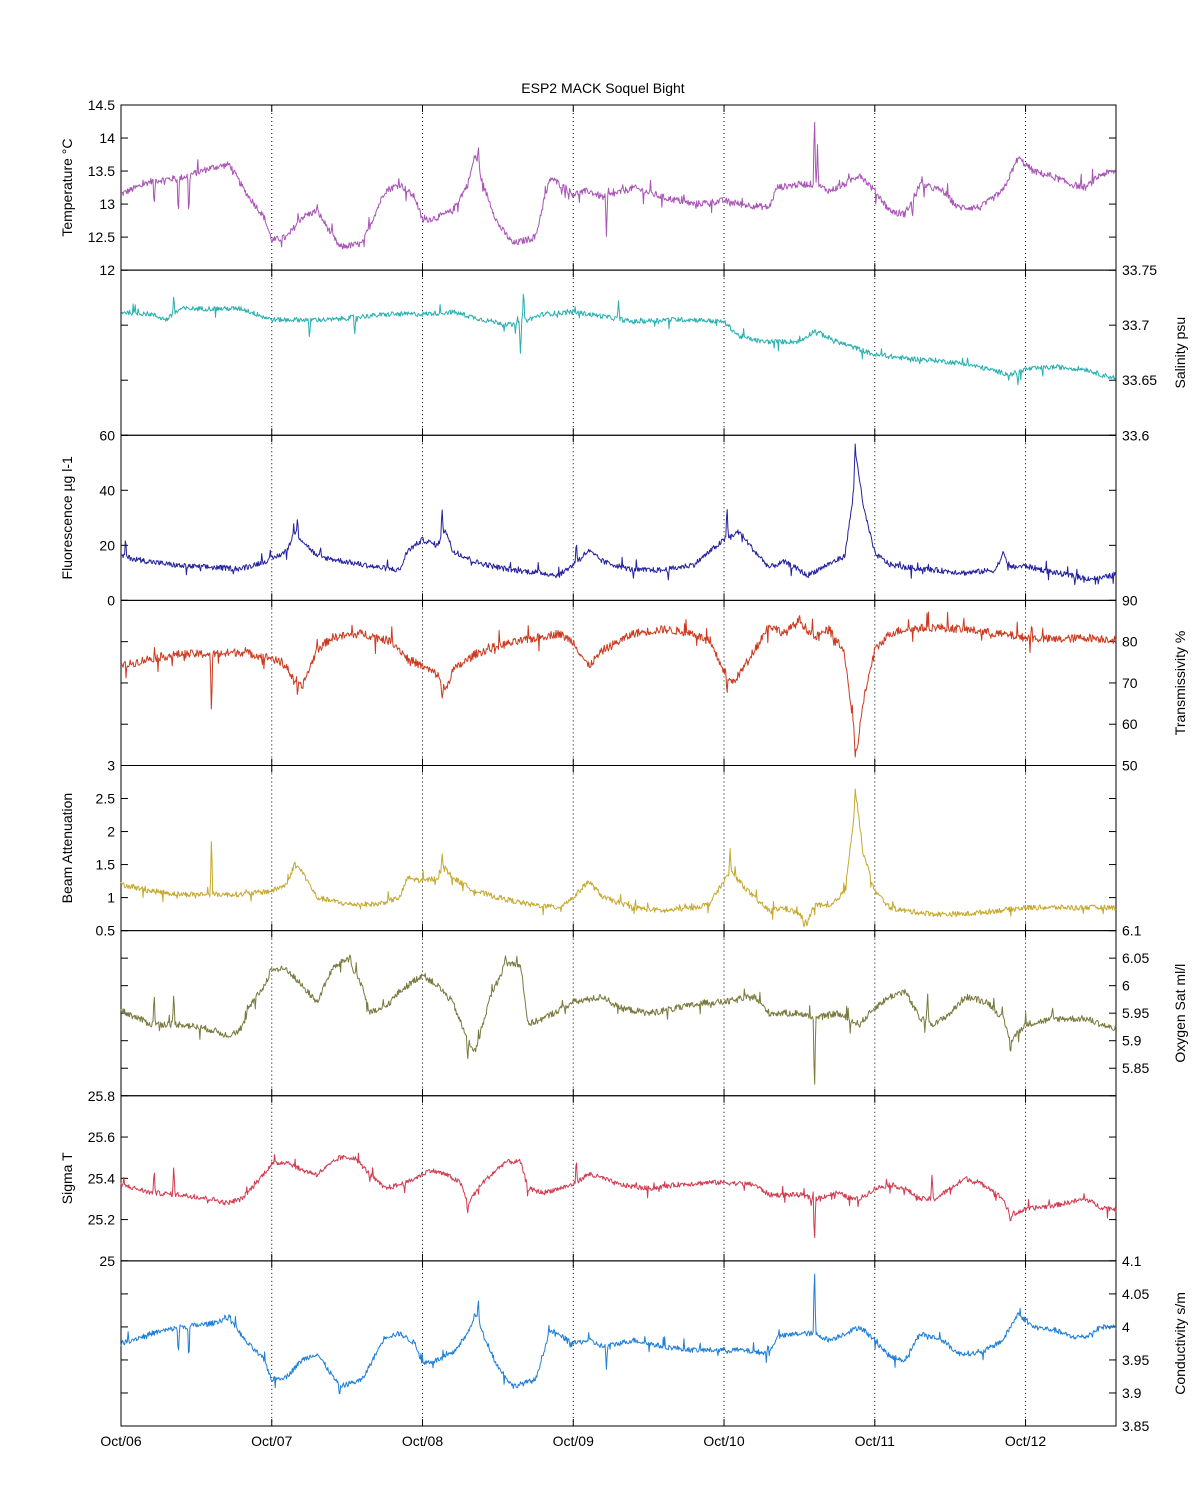  What do you see at coordinates (618, 858) in the screenshot?
I see `series-line-beam_attenuation` at bounding box center [618, 858].